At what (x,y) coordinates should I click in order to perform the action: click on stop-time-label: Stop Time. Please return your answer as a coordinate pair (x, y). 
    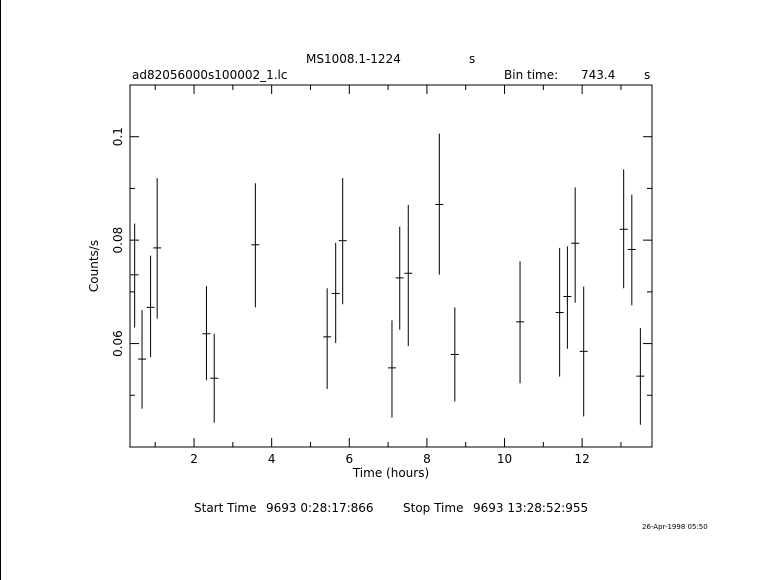
    Looking at the image, I should click on (433, 508).